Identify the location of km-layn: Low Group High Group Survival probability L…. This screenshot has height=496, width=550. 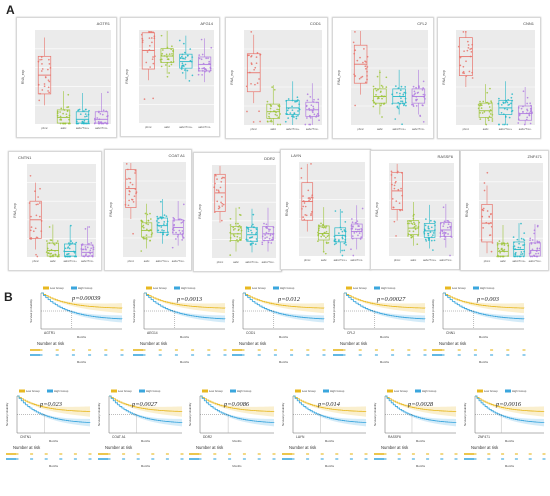
(326, 436).